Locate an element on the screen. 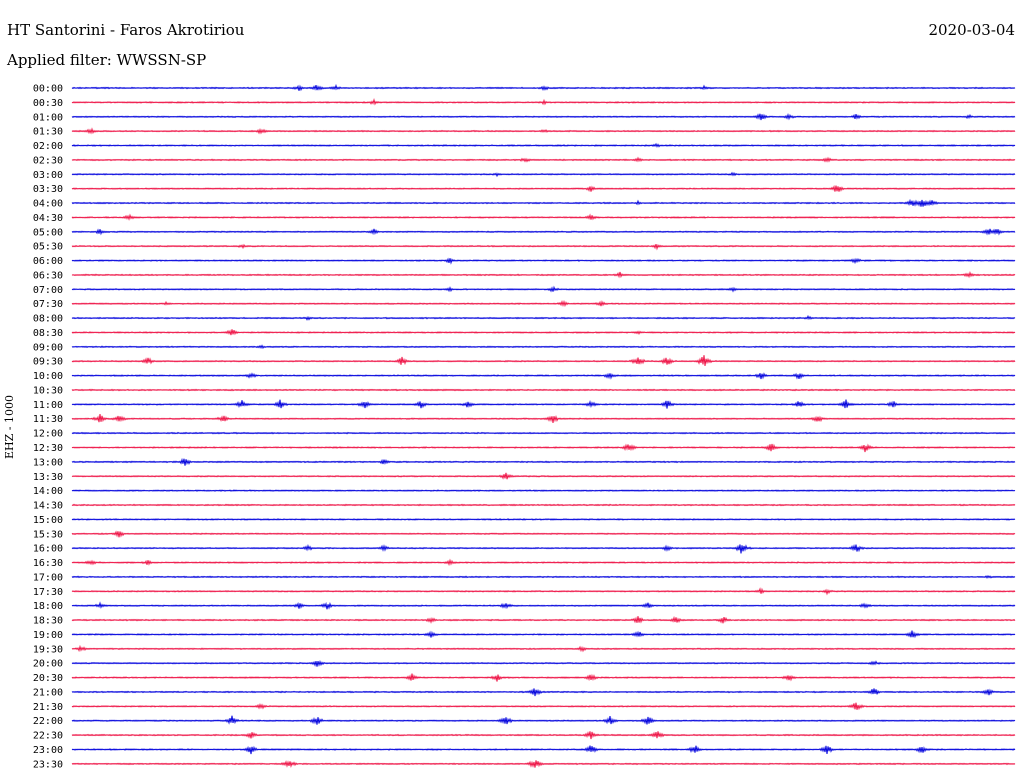 The image size is (1024, 780). time-tick-label: 06:30 is located at coordinates (48, 275).